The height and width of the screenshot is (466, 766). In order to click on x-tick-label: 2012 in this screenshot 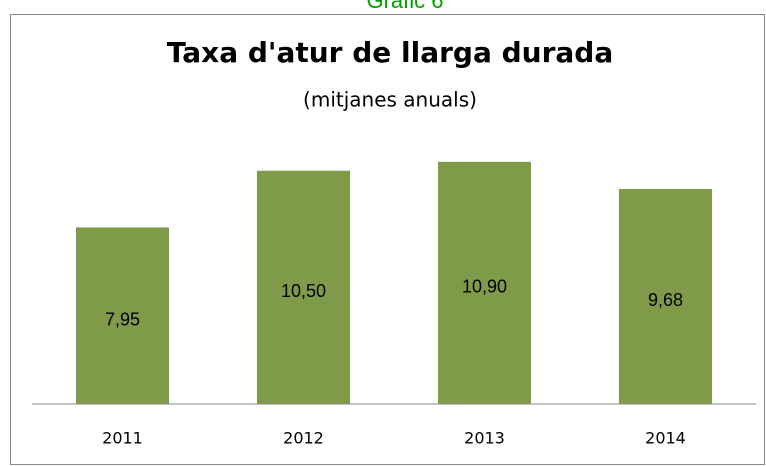, I will do `click(303, 438)`.